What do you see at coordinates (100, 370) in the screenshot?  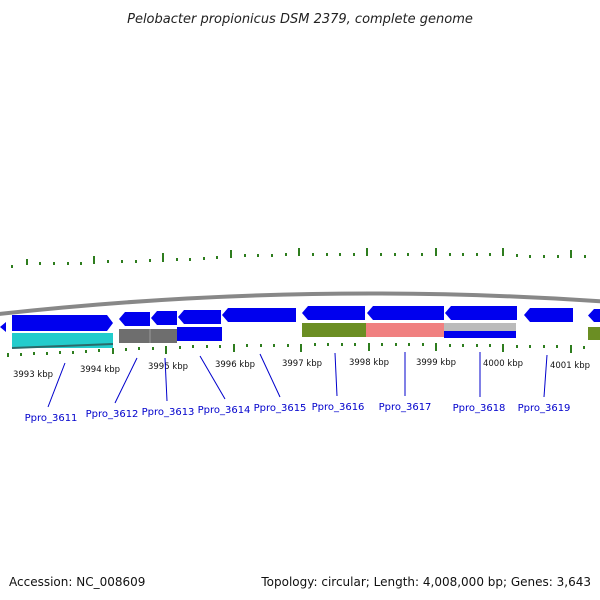 I see `scale-label: 3994 kbp` at bounding box center [100, 370].